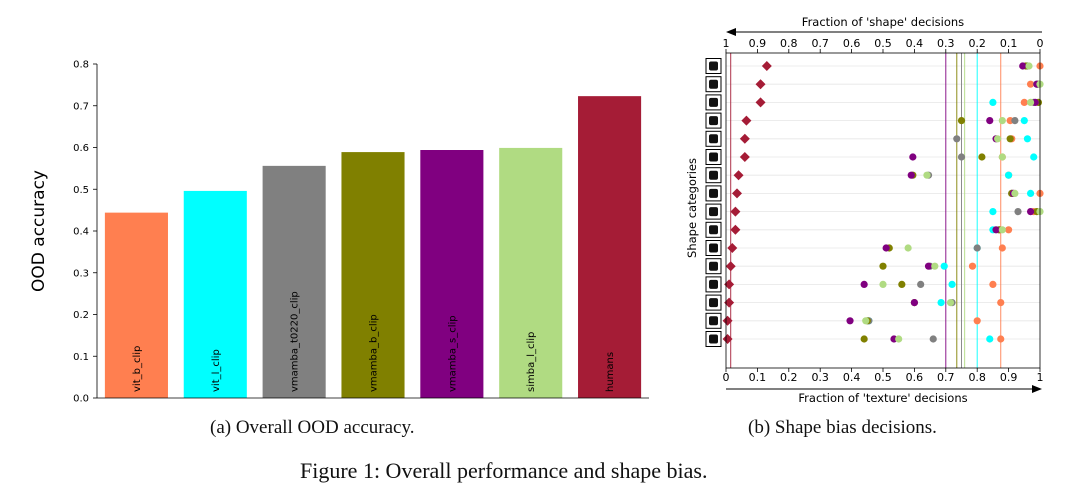 The image size is (1080, 501). Describe the element at coordinates (713, 211) in the screenshot. I see `elephant-icon` at that location.